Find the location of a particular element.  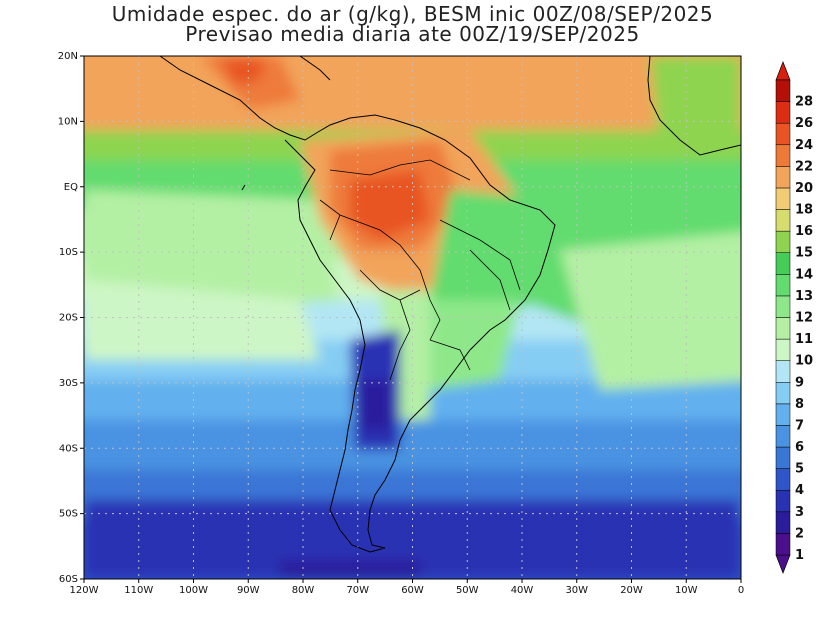

lat-tick-label: 10N is located at coordinates (68, 121).